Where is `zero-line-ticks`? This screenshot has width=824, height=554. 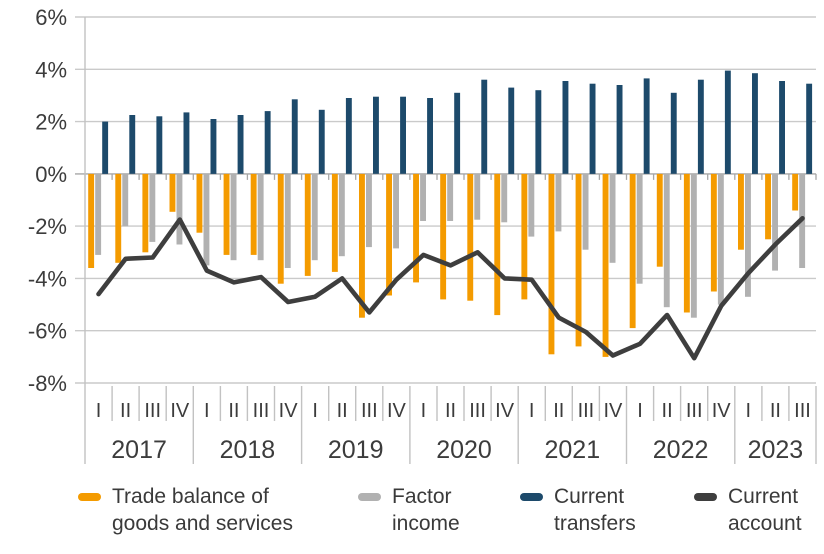
zero-line-ticks is located at coordinates (450, 176).